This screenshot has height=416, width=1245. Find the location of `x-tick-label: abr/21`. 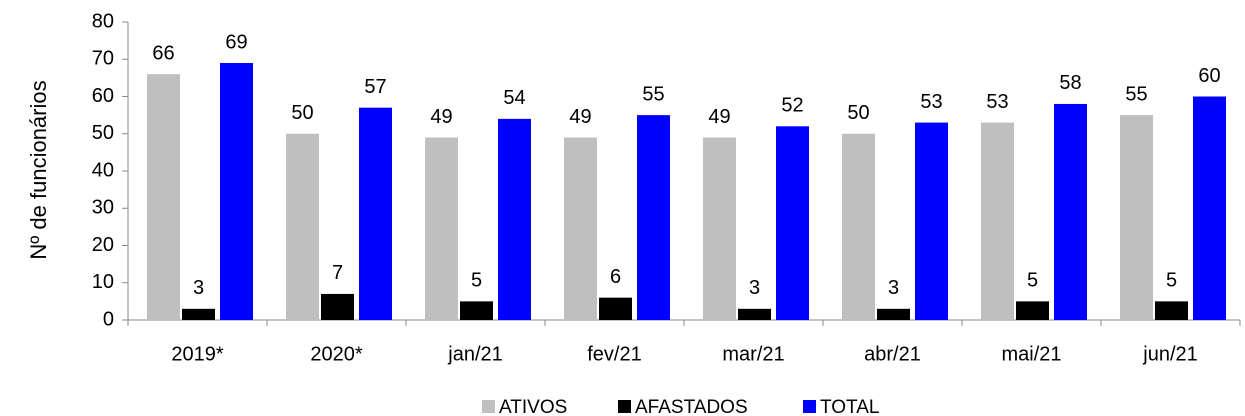

x-tick-label: abr/21 is located at coordinates (892, 354).